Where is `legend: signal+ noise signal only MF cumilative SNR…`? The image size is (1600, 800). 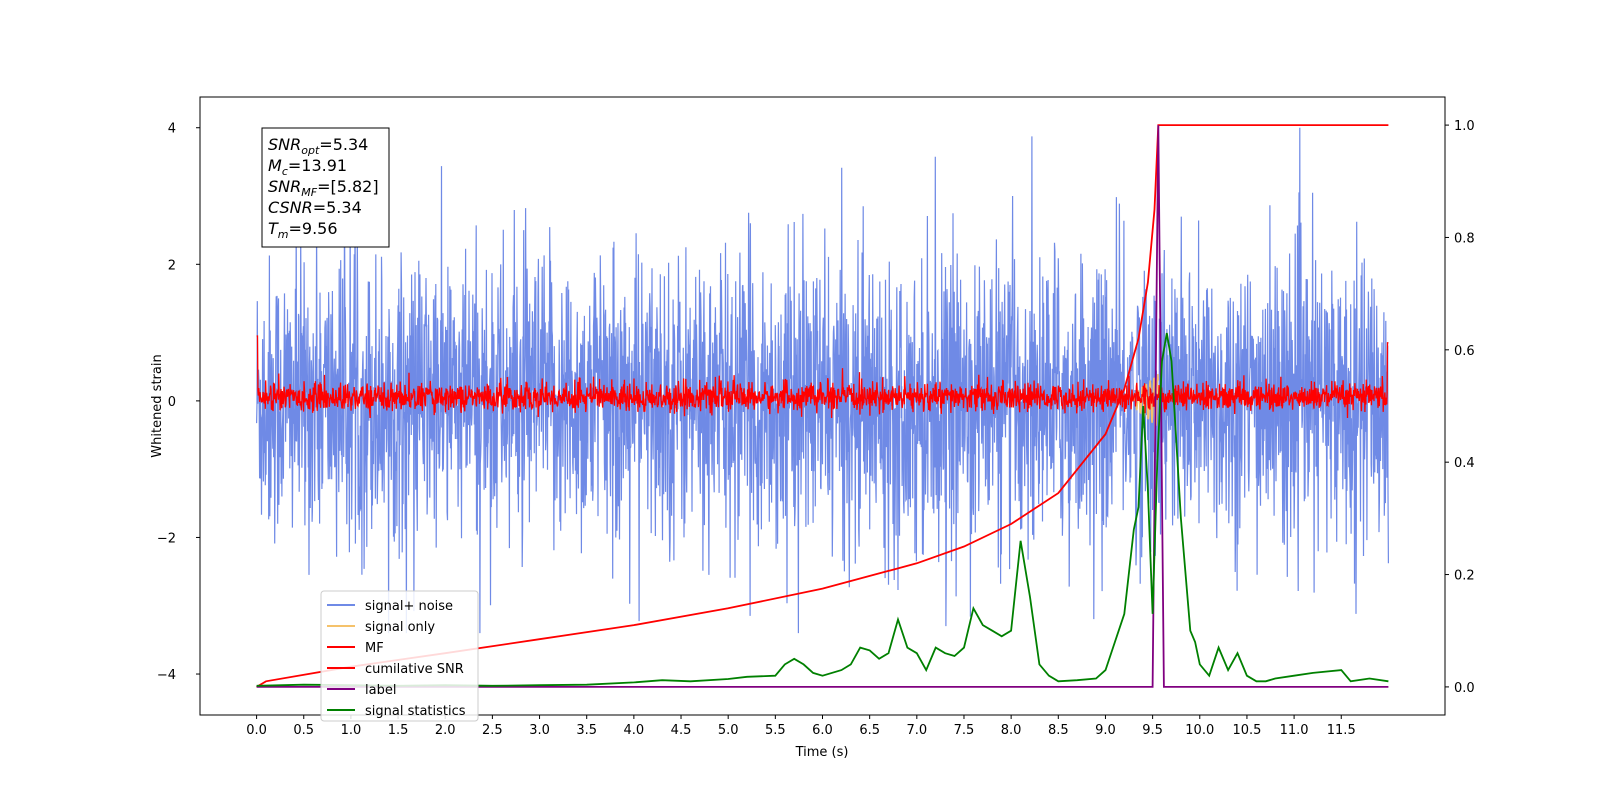 legend: signal+ noise signal only MF cumilative SNR… is located at coordinates (399, 656).